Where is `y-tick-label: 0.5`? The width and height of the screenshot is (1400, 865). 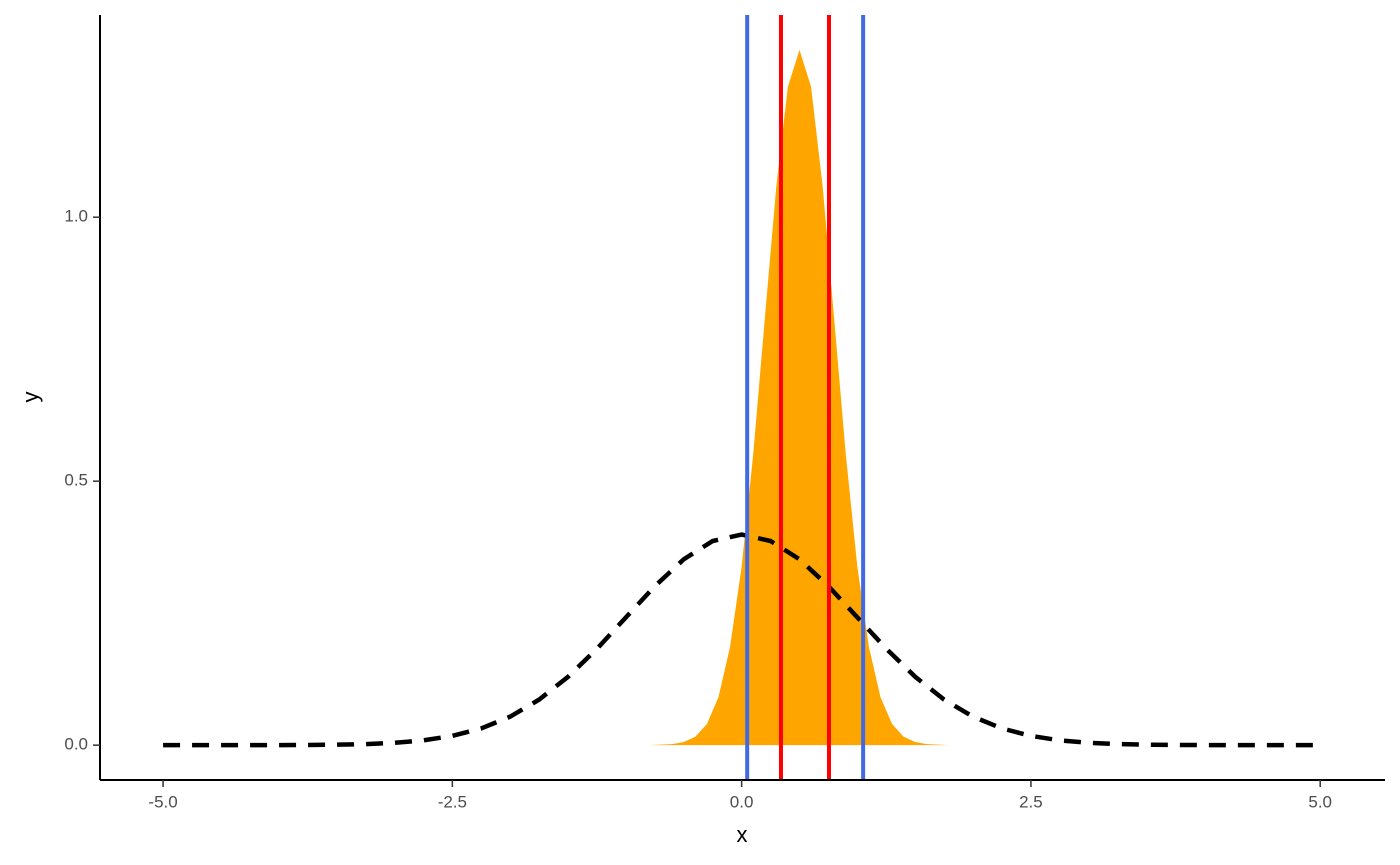
y-tick-label: 0.5 is located at coordinates (76, 480).